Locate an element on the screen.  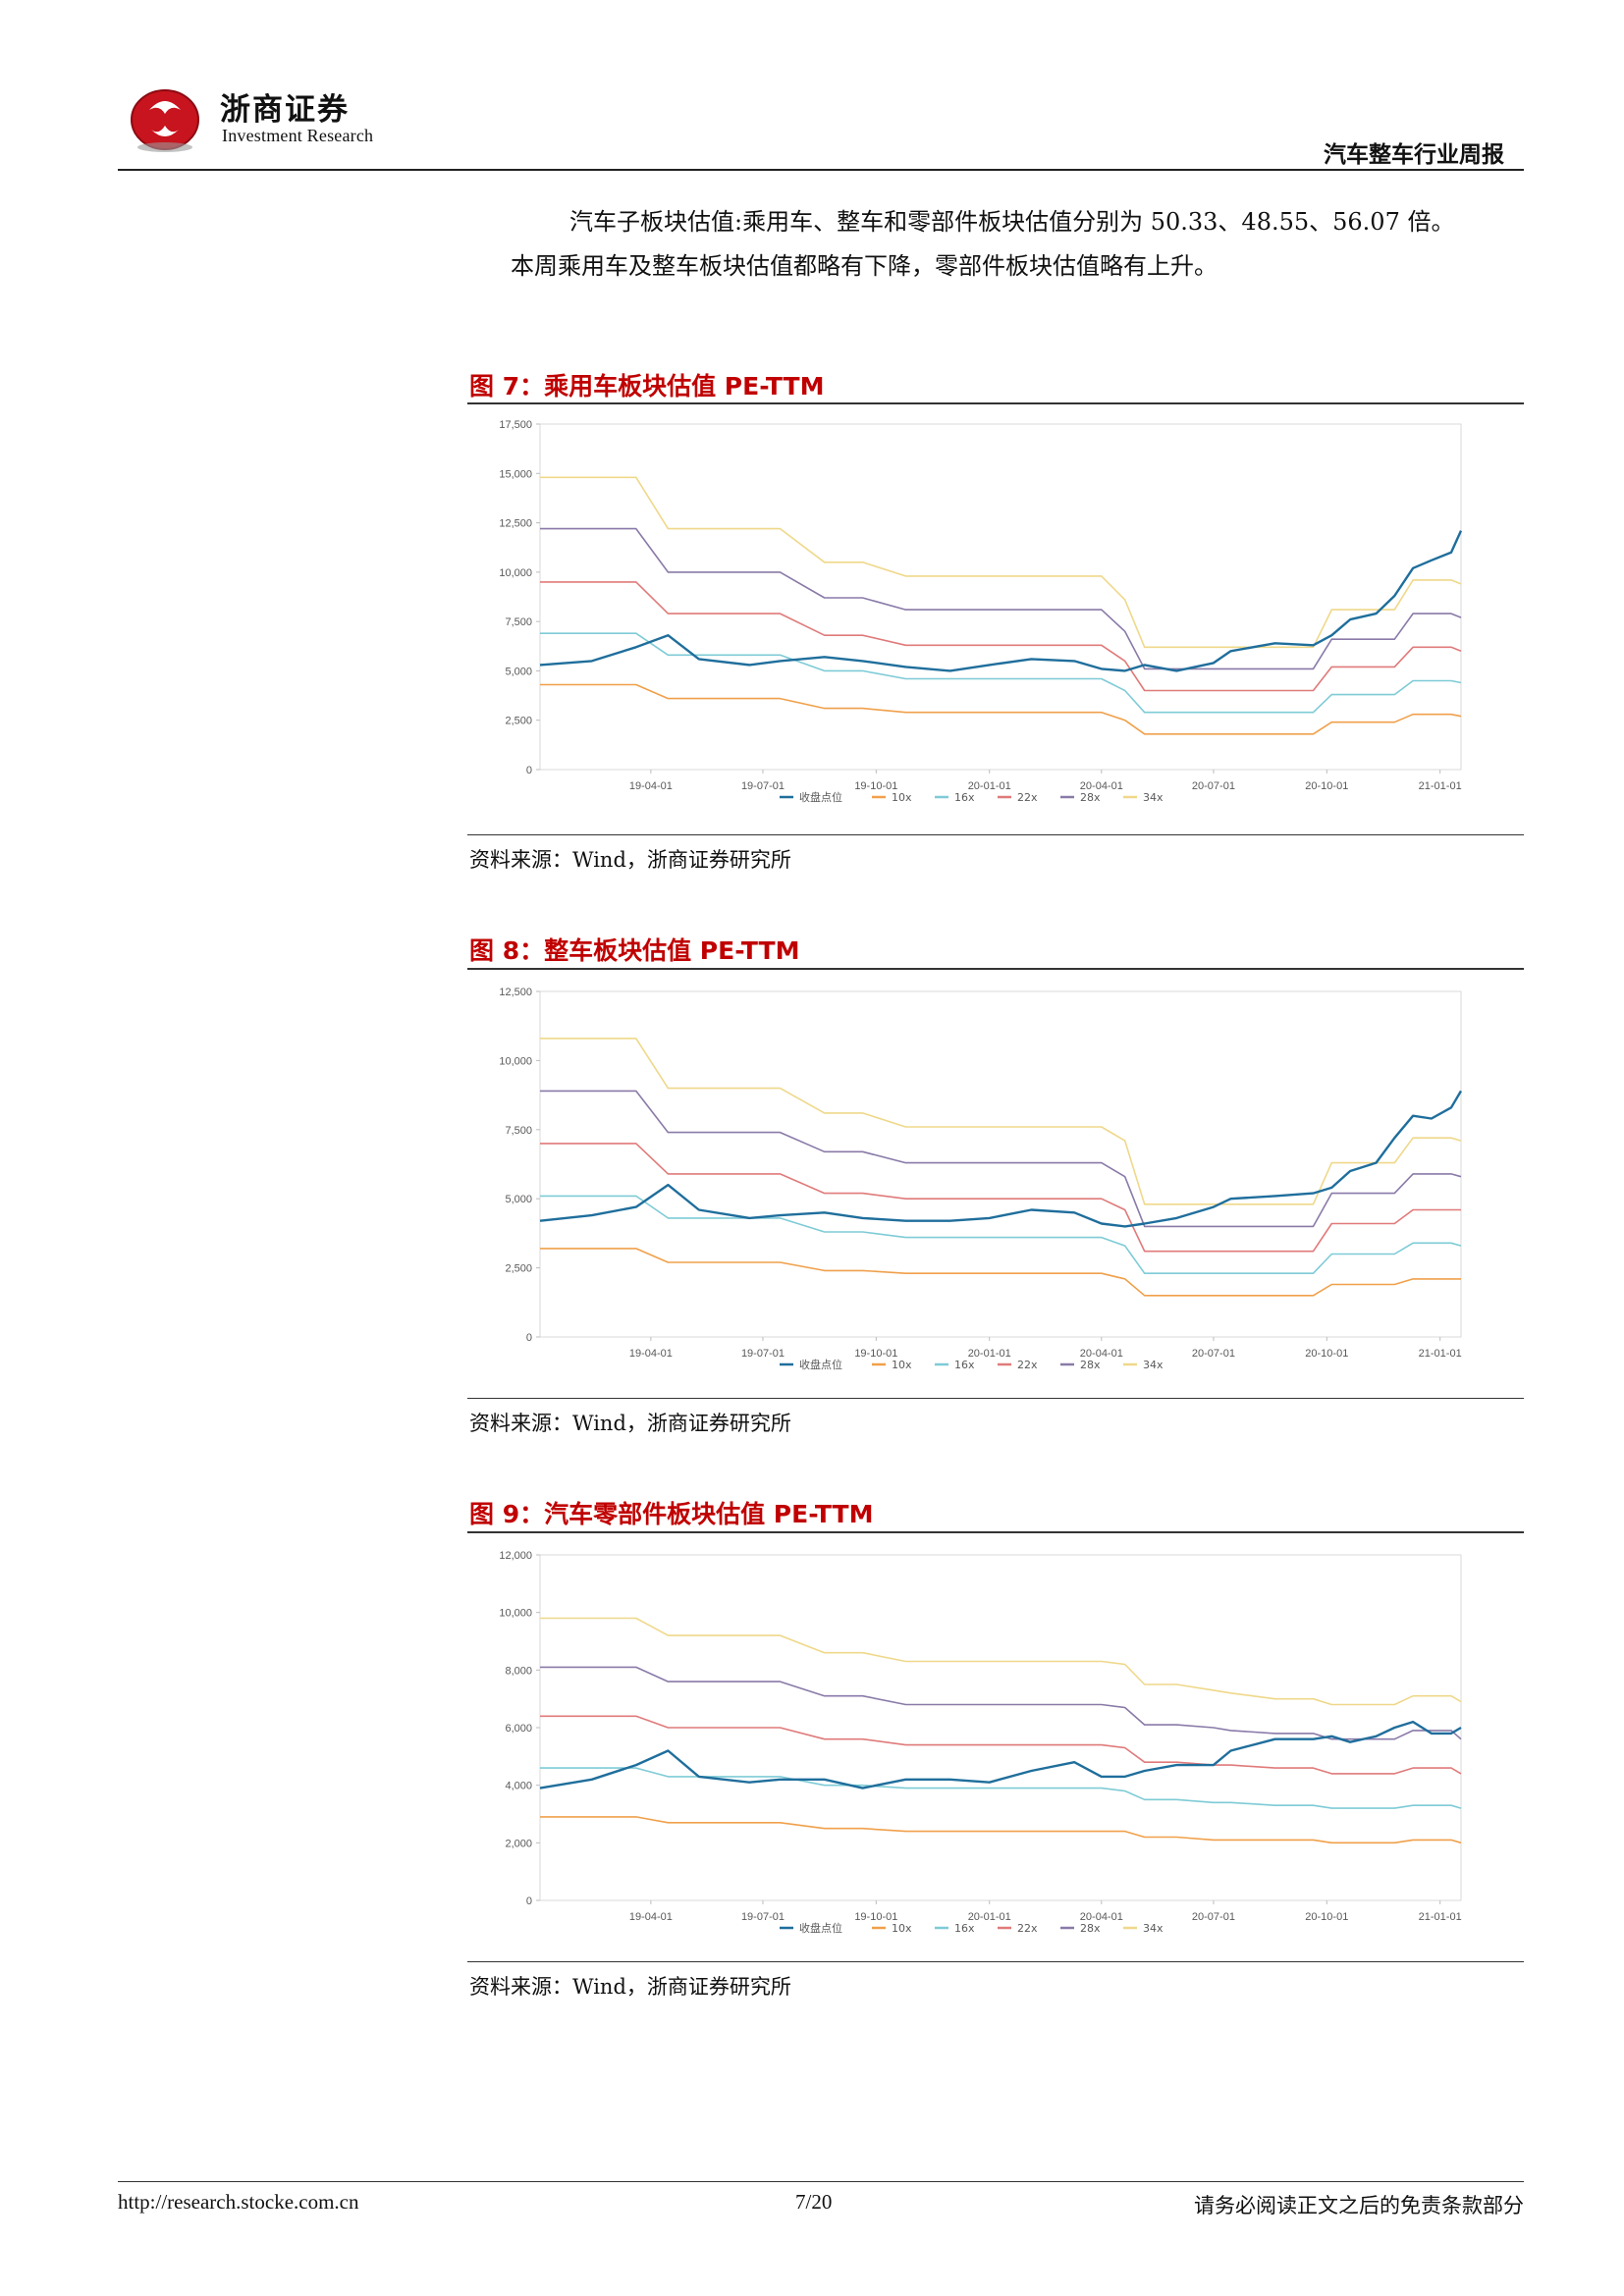
y-tick-label: 2,000 is located at coordinates (518, 1844).